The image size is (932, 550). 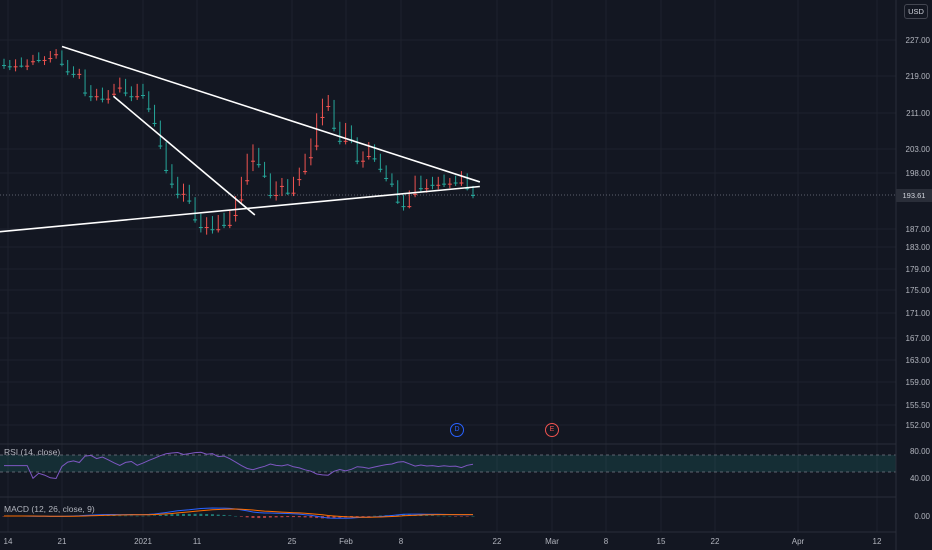 I want to click on time-tick-label: 8, so click(x=606, y=541).